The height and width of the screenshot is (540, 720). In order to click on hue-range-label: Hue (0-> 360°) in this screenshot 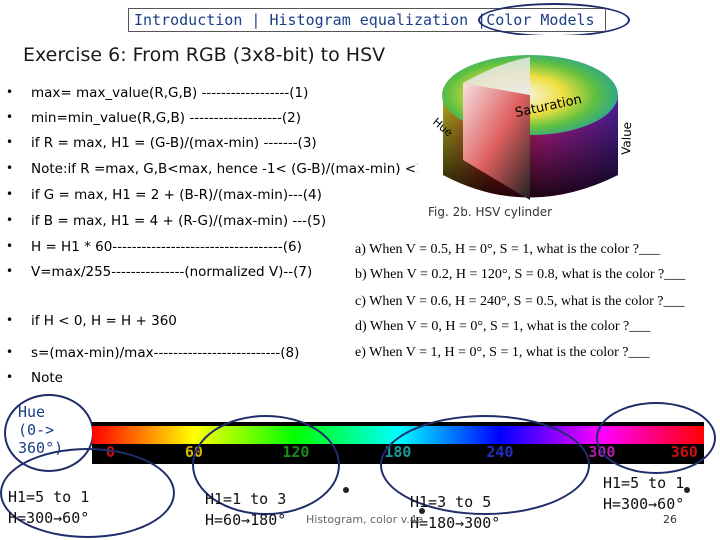, I will do `click(40, 430)`.